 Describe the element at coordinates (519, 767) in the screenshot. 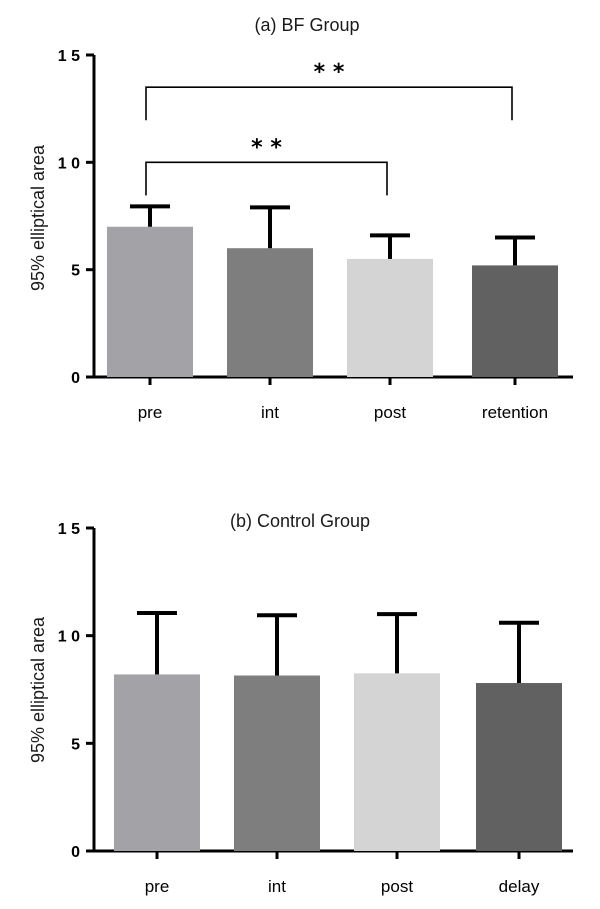

I see `bar-delay` at that location.